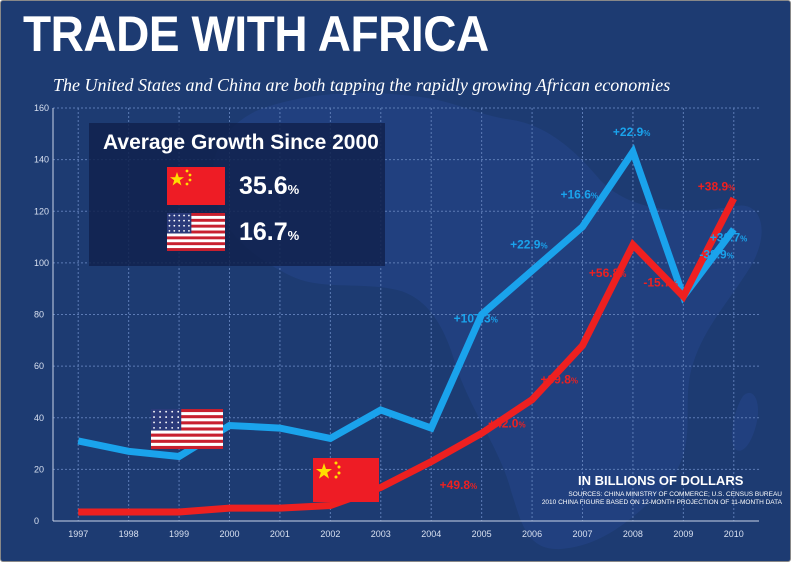  Describe the element at coordinates (39, 366) in the screenshot. I see `y-tick-label: 60` at that location.